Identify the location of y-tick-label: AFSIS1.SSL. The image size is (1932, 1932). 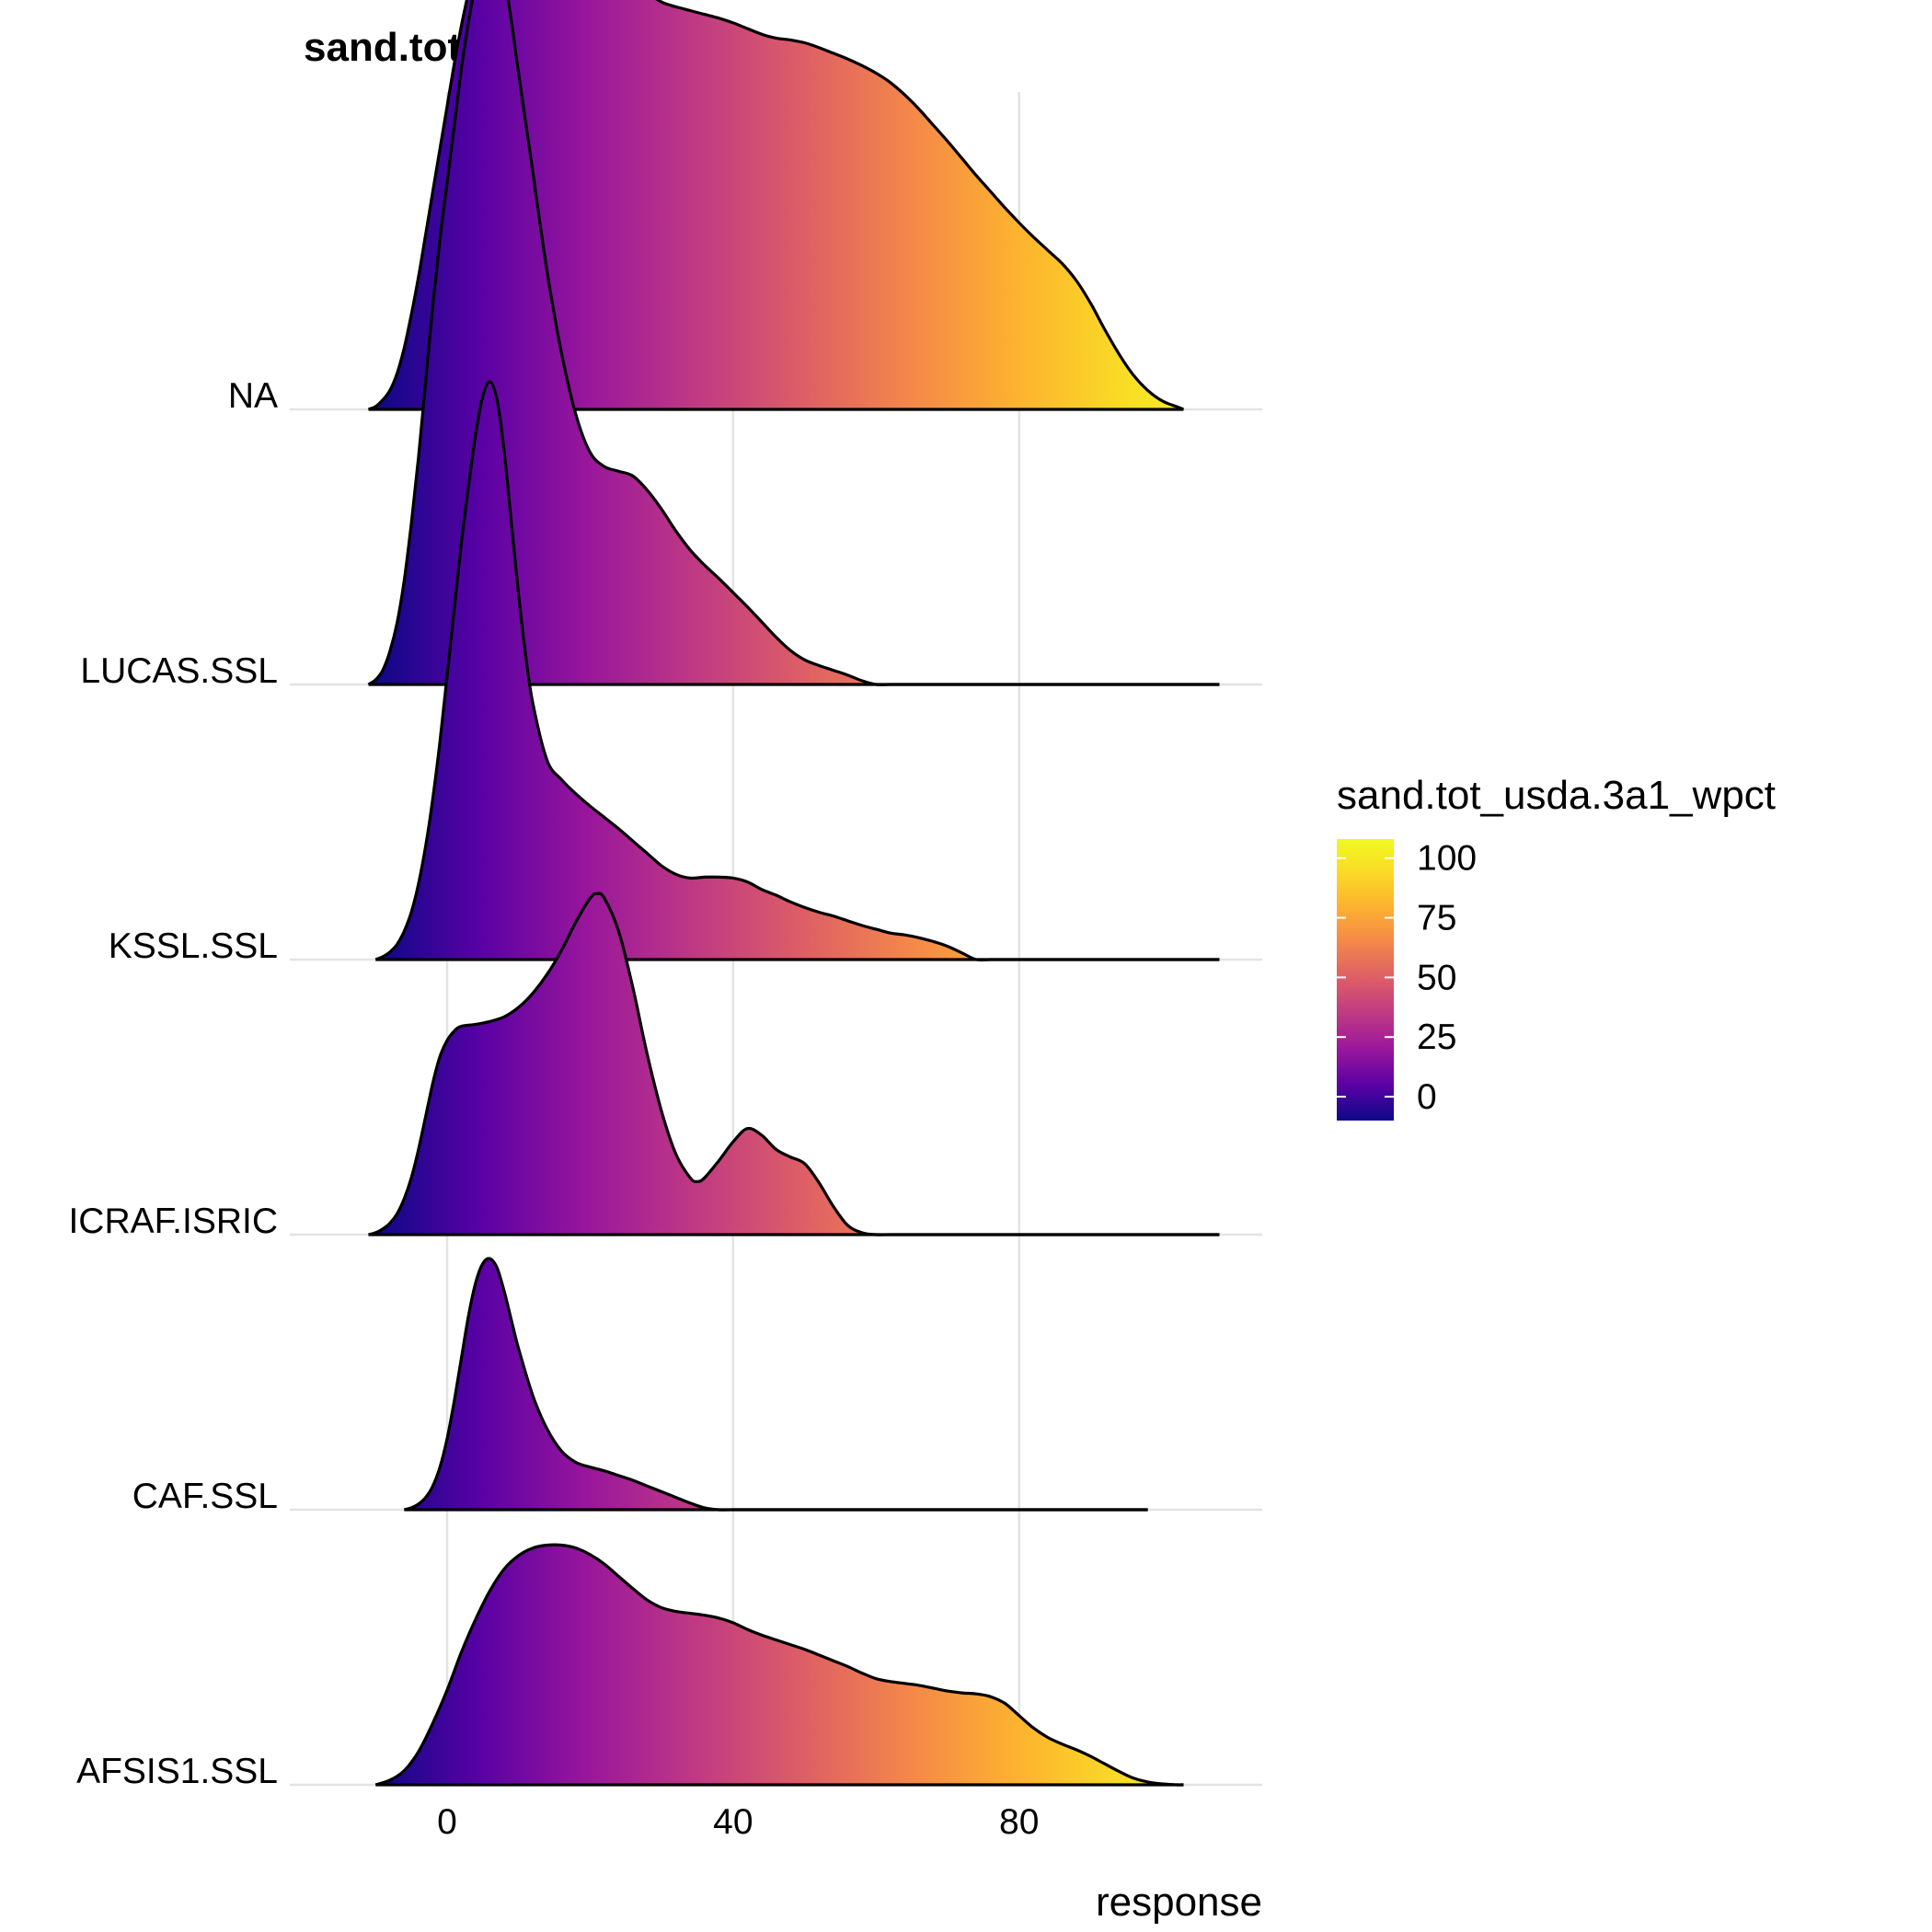
(177, 1771).